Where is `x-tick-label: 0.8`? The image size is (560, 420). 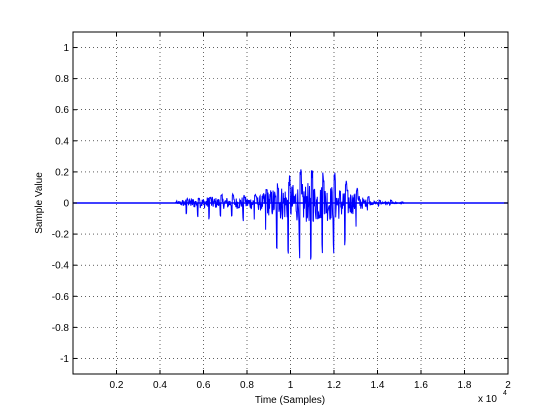 x-tick-label: 0.8 is located at coordinates (247, 385).